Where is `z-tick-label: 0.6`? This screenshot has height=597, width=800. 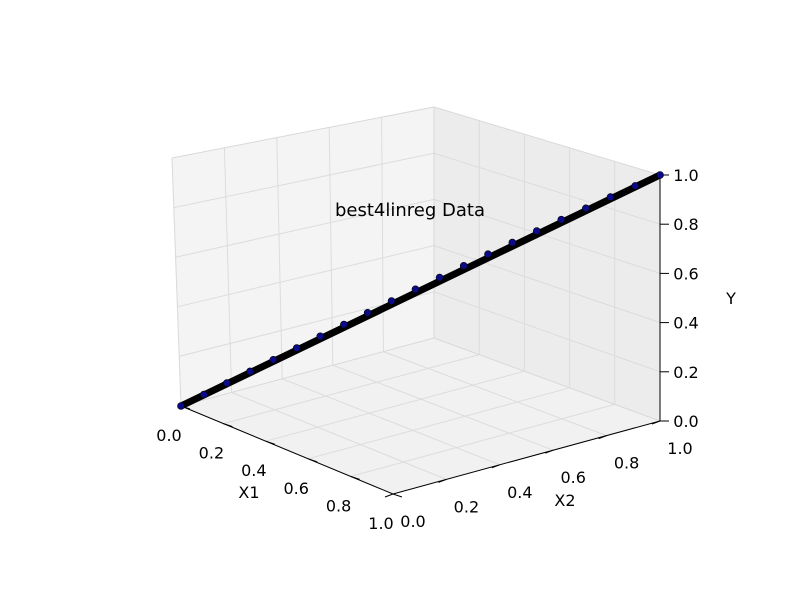
z-tick-label: 0.6 is located at coordinates (685, 273).